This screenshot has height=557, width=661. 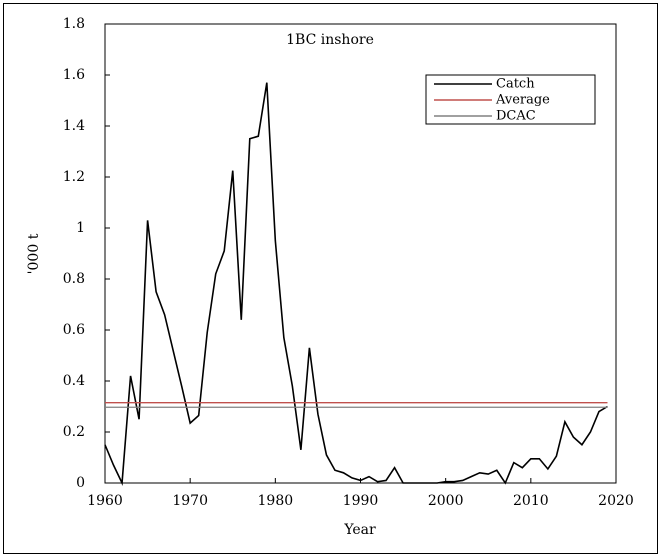 What do you see at coordinates (276, 501) in the screenshot?
I see `x-tick-label: 1980` at bounding box center [276, 501].